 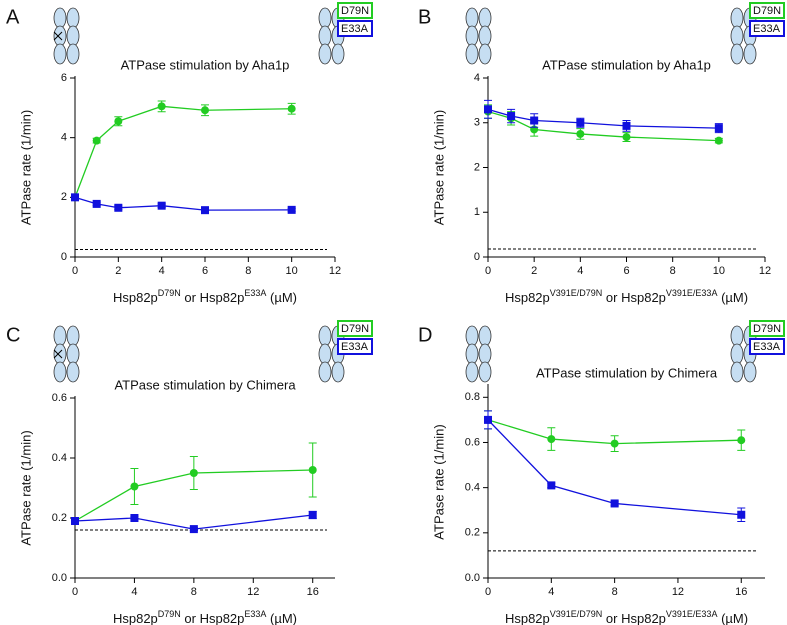 I want to click on y-tick-label: 0.2, so click(x=472, y=533).